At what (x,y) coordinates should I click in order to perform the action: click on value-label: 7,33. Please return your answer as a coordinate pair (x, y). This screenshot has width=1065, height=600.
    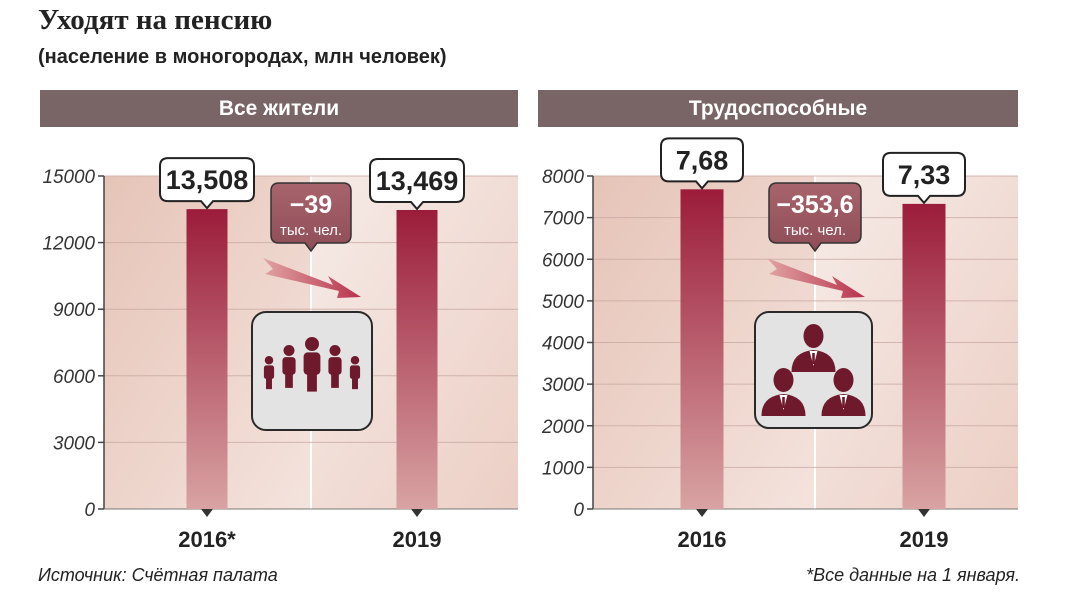
    Looking at the image, I should click on (924, 175).